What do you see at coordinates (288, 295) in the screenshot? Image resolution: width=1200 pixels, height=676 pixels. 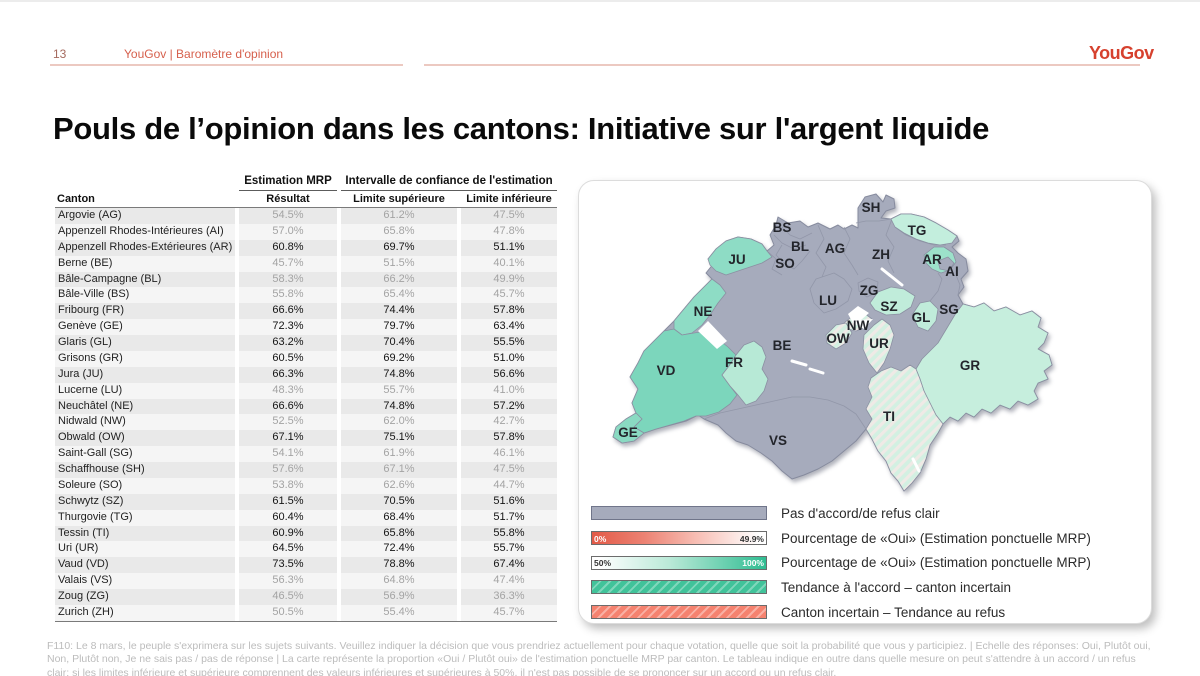 I see `result-cell: 55.8%` at bounding box center [288, 295].